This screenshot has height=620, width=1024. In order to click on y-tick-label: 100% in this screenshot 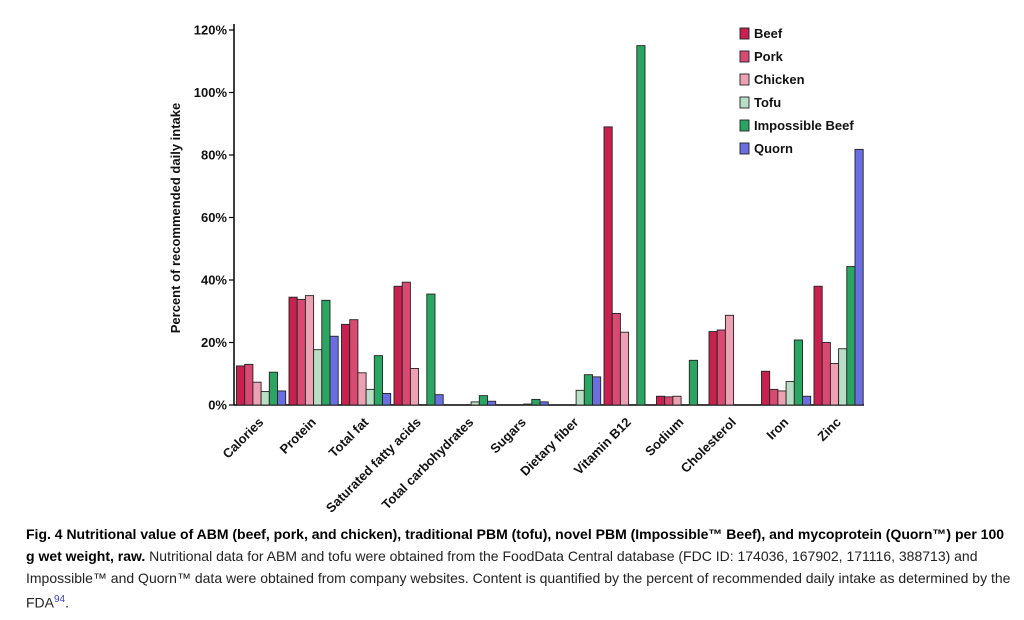, I will do `click(211, 92)`.